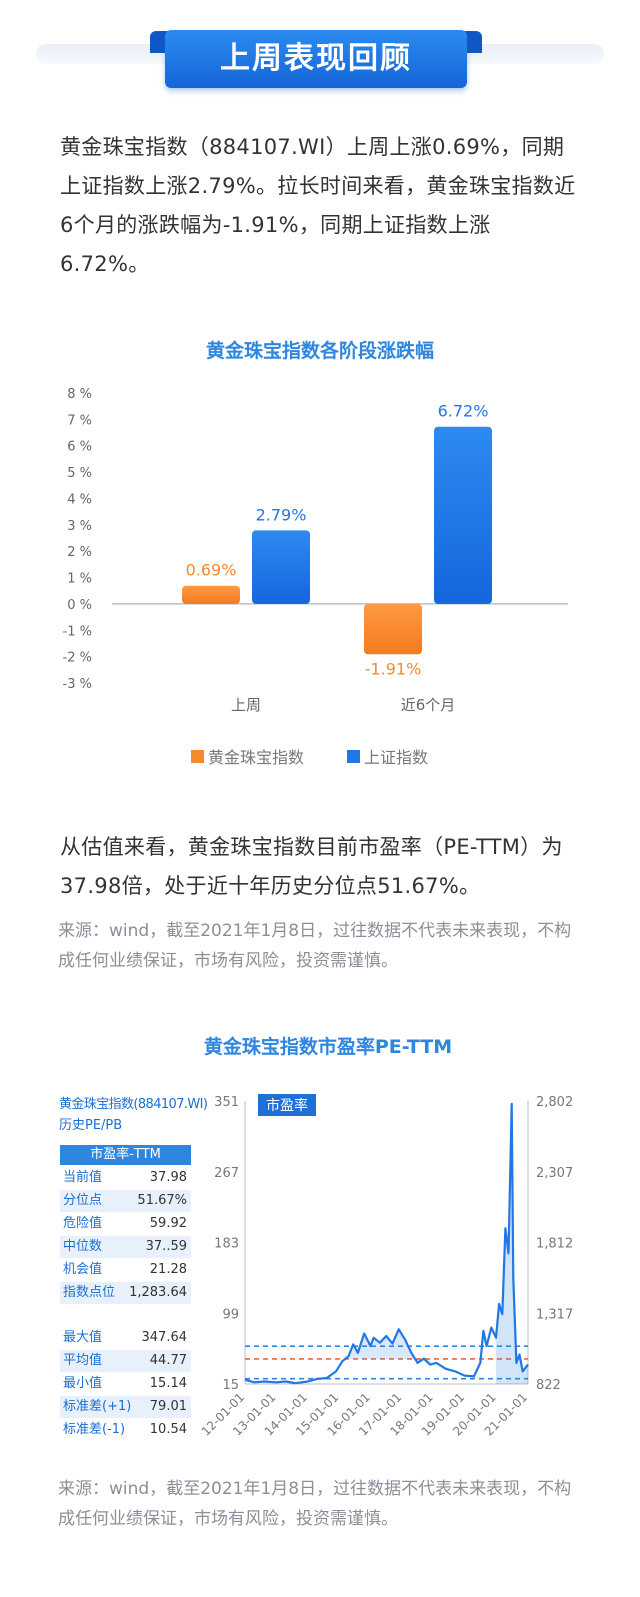 This screenshot has height=1597, width=640. Describe the element at coordinates (125, 1293) in the screenshot. I see `pe-table-row: 指数点位 1,283.64` at that location.